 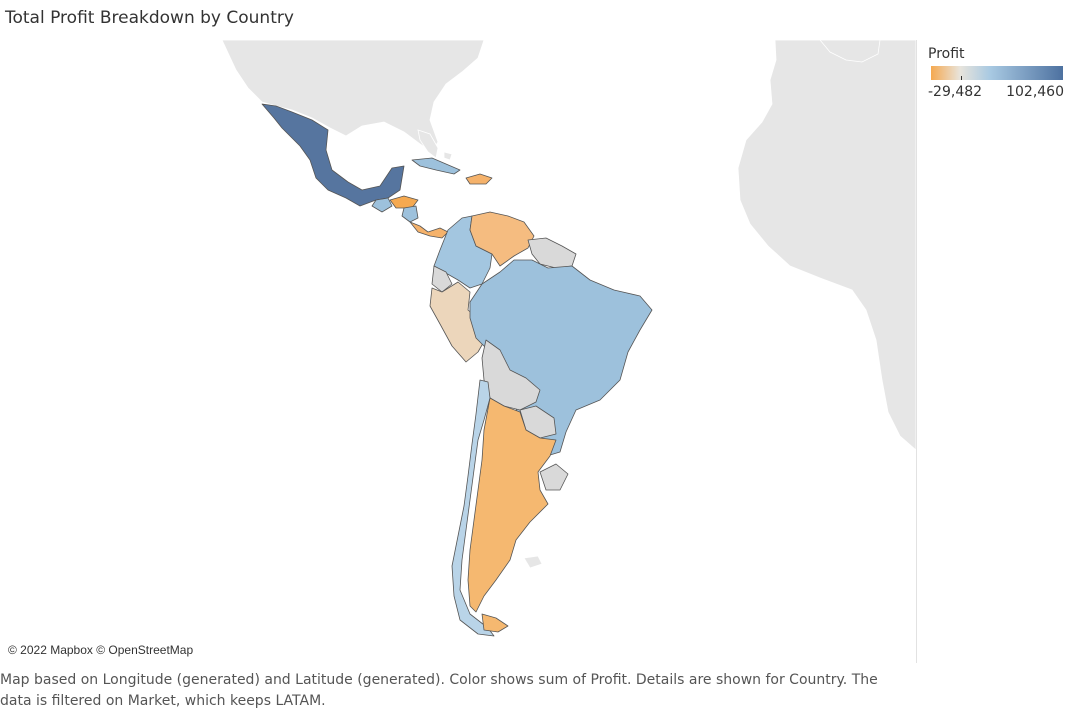 What do you see at coordinates (826, 245) in the screenshot?
I see `land-africa` at bounding box center [826, 245].